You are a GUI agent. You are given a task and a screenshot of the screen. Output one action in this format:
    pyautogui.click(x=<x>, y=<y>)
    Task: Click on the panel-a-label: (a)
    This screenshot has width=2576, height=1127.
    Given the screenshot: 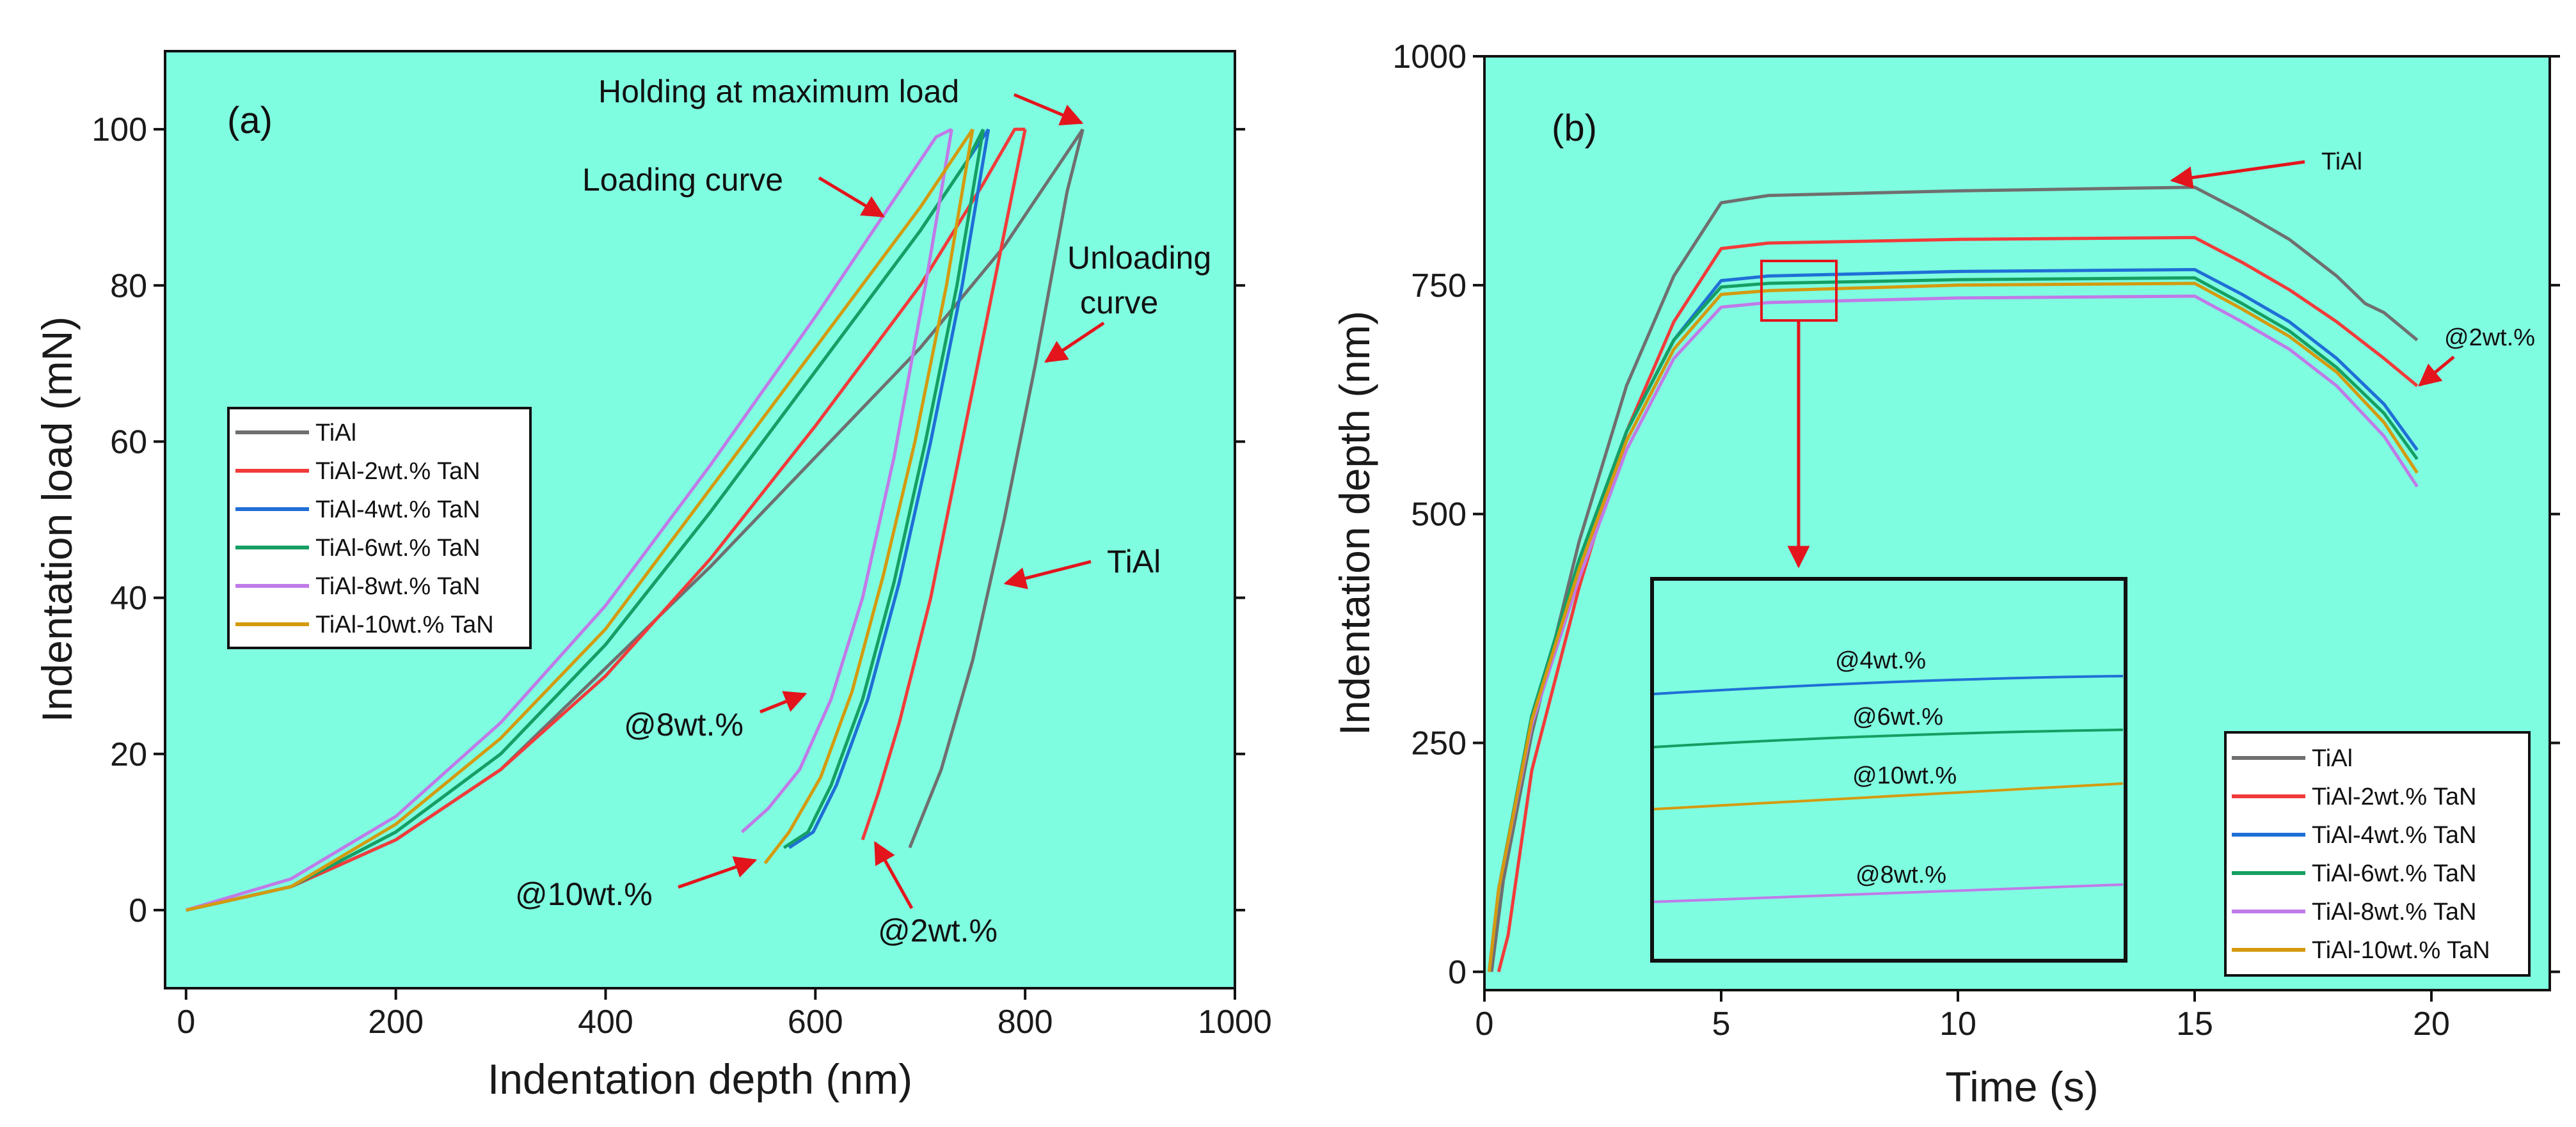 What is the action you would take?
    pyautogui.click(x=250, y=120)
    